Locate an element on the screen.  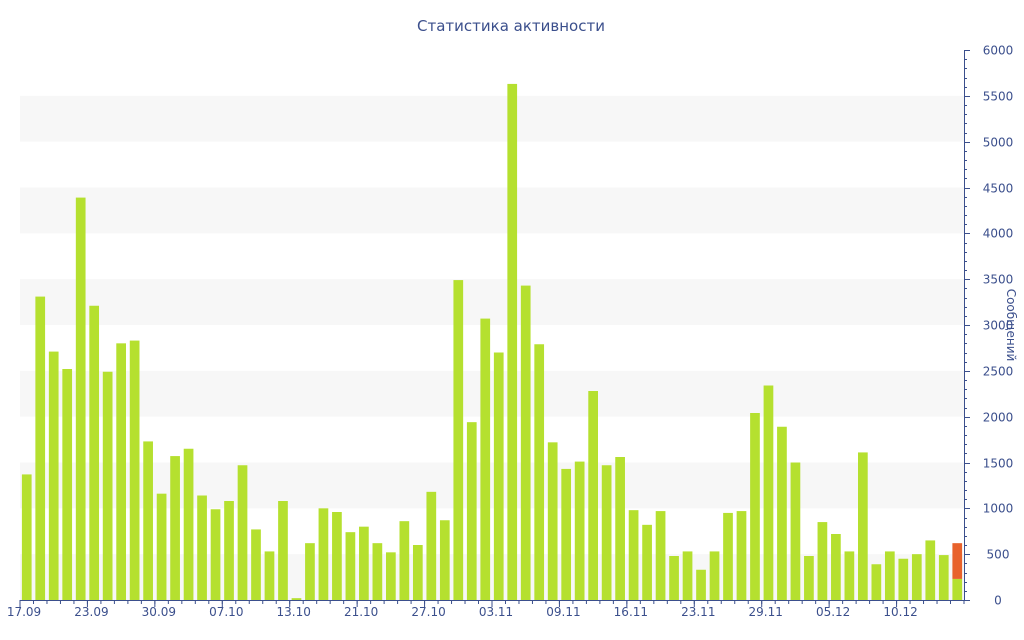
y-tick-label: 4000 is located at coordinates (998, 234).